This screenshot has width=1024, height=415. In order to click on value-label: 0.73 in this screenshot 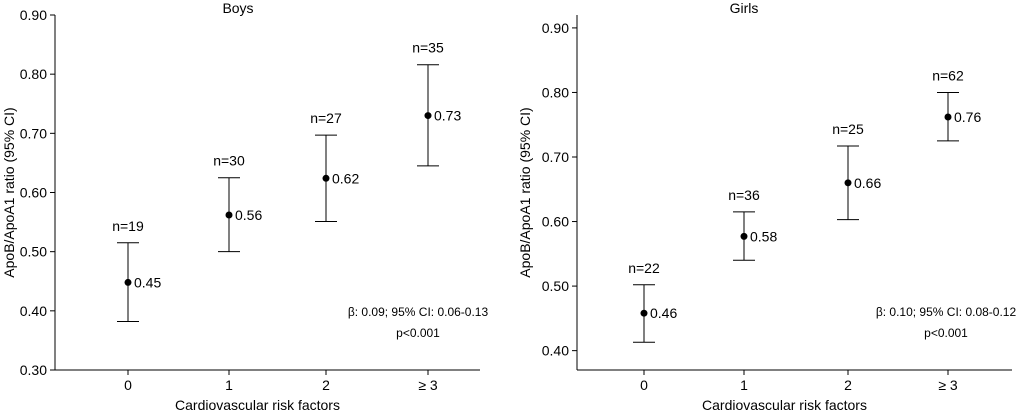, I will do `click(447, 116)`.